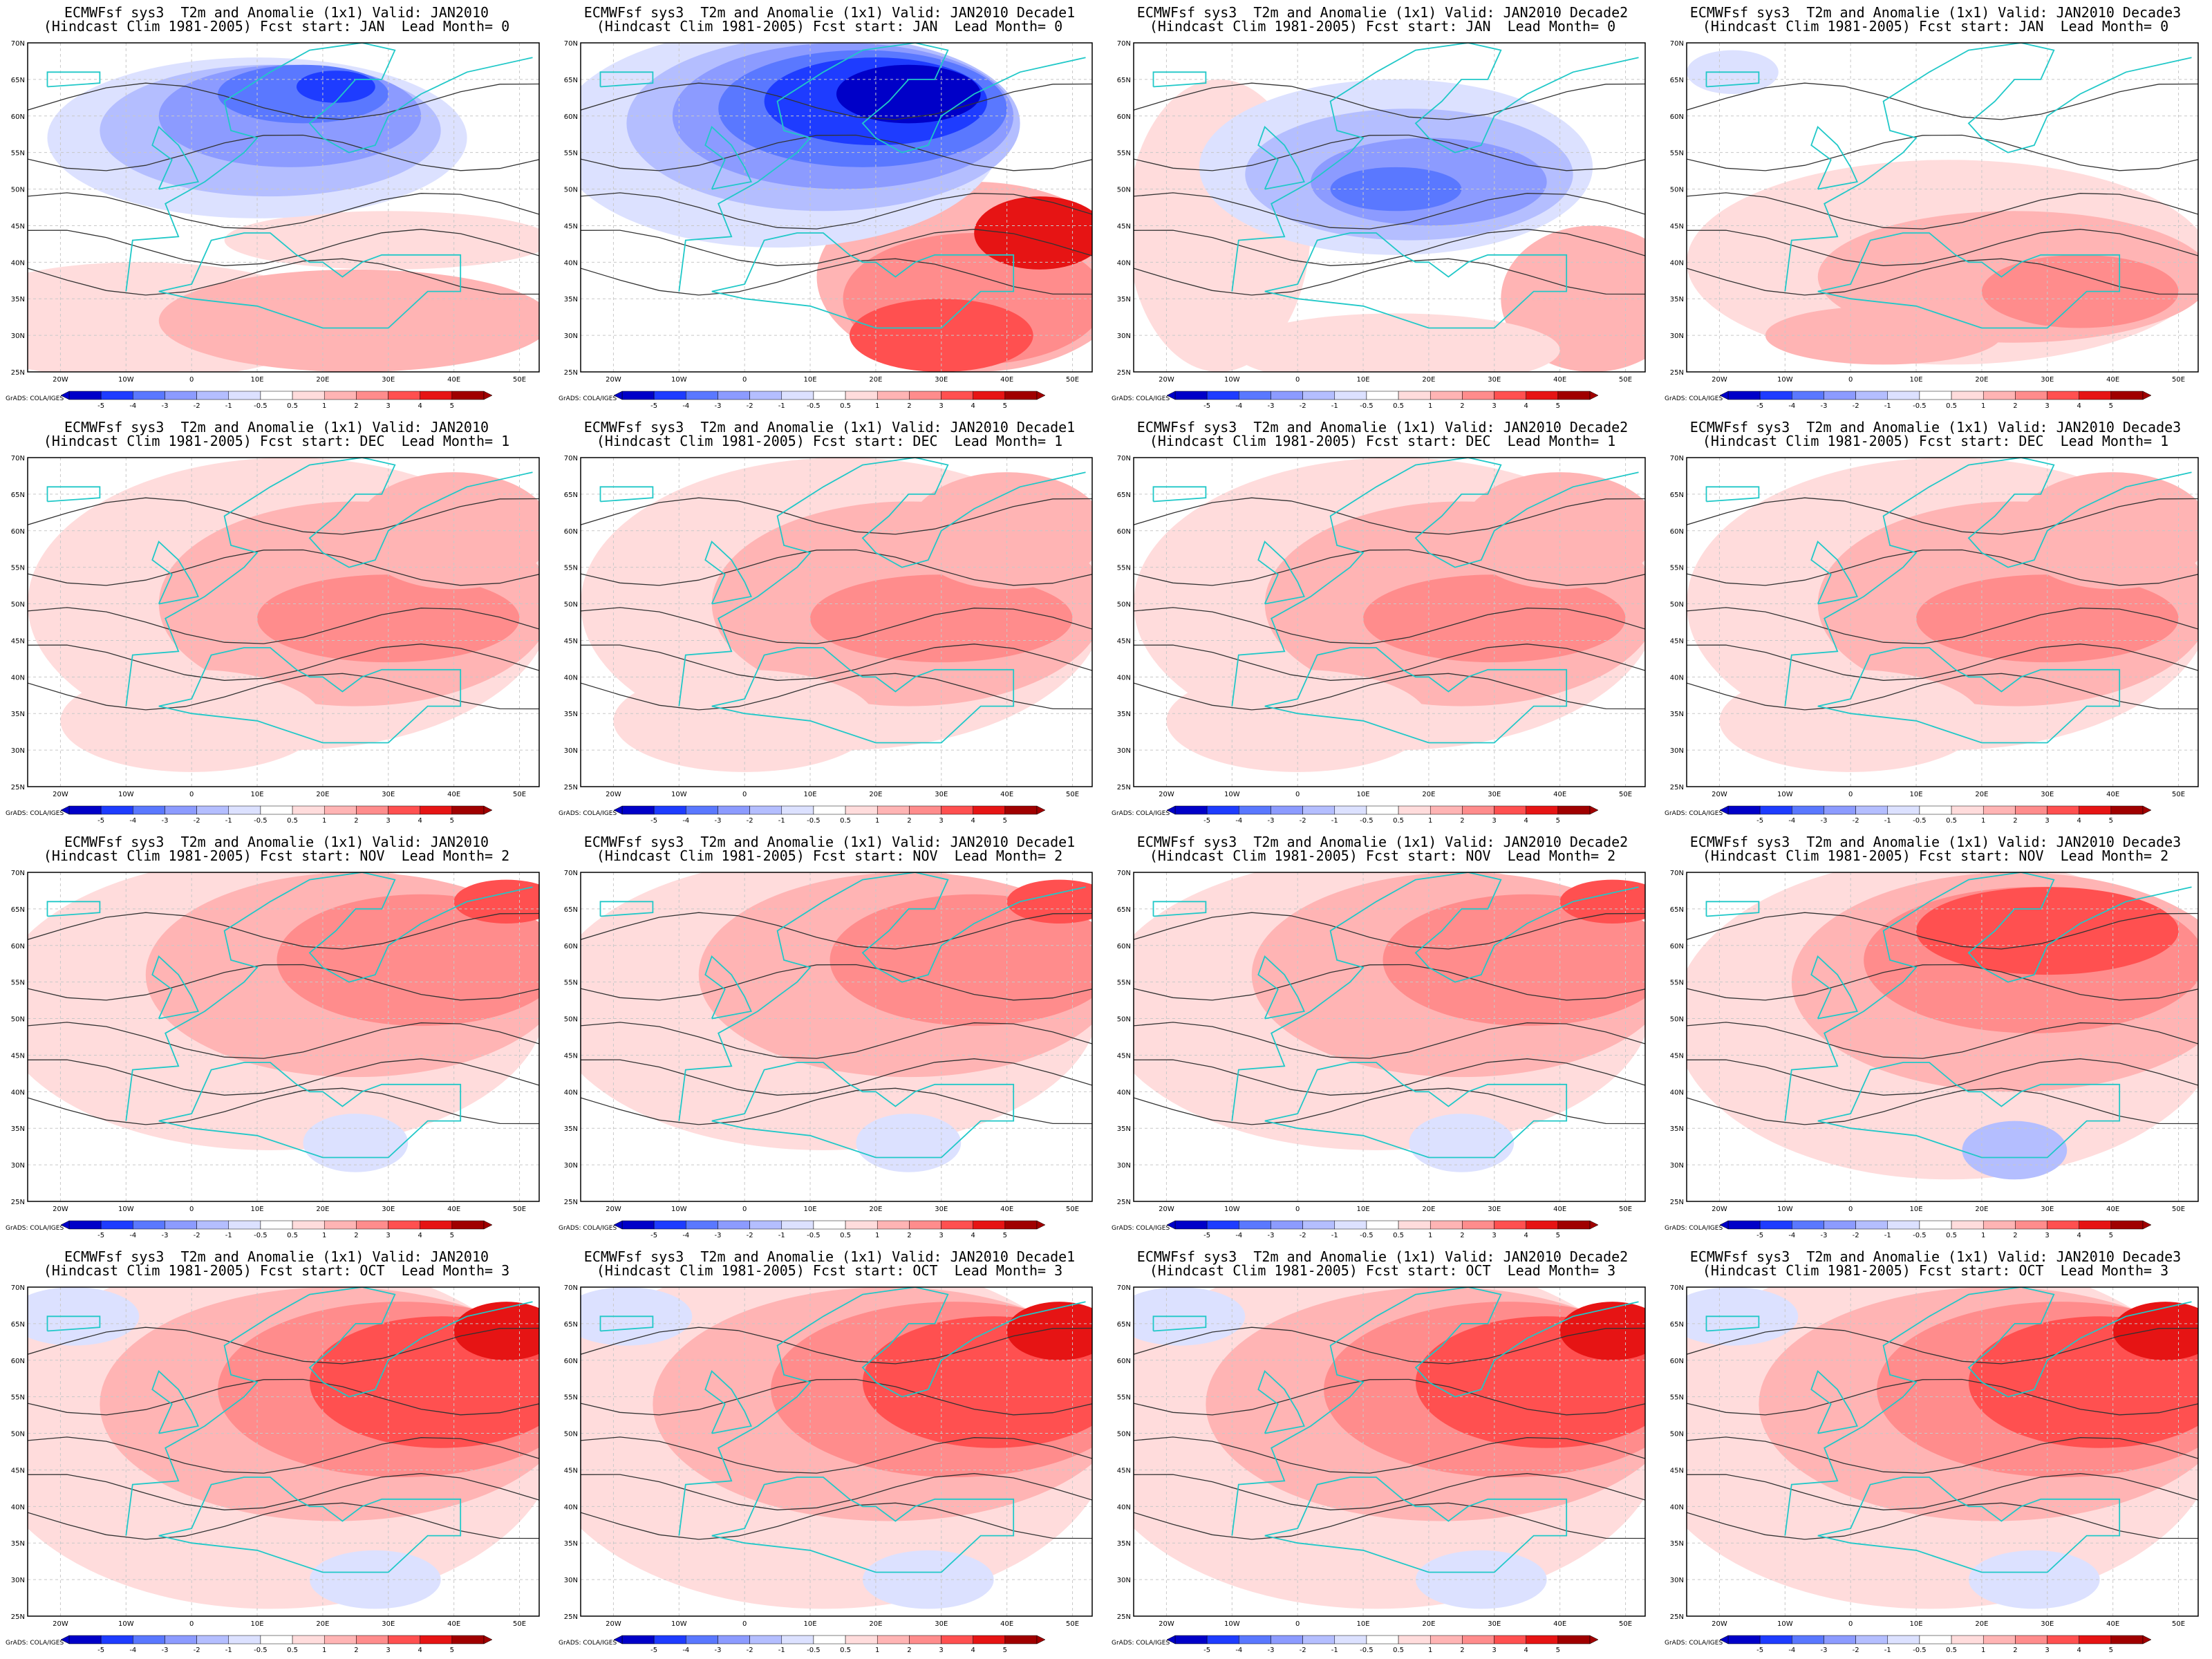 This screenshot has width=2212, height=1659. What do you see at coordinates (18, 373) in the screenshot?
I see `latitude-label: 25N` at bounding box center [18, 373].